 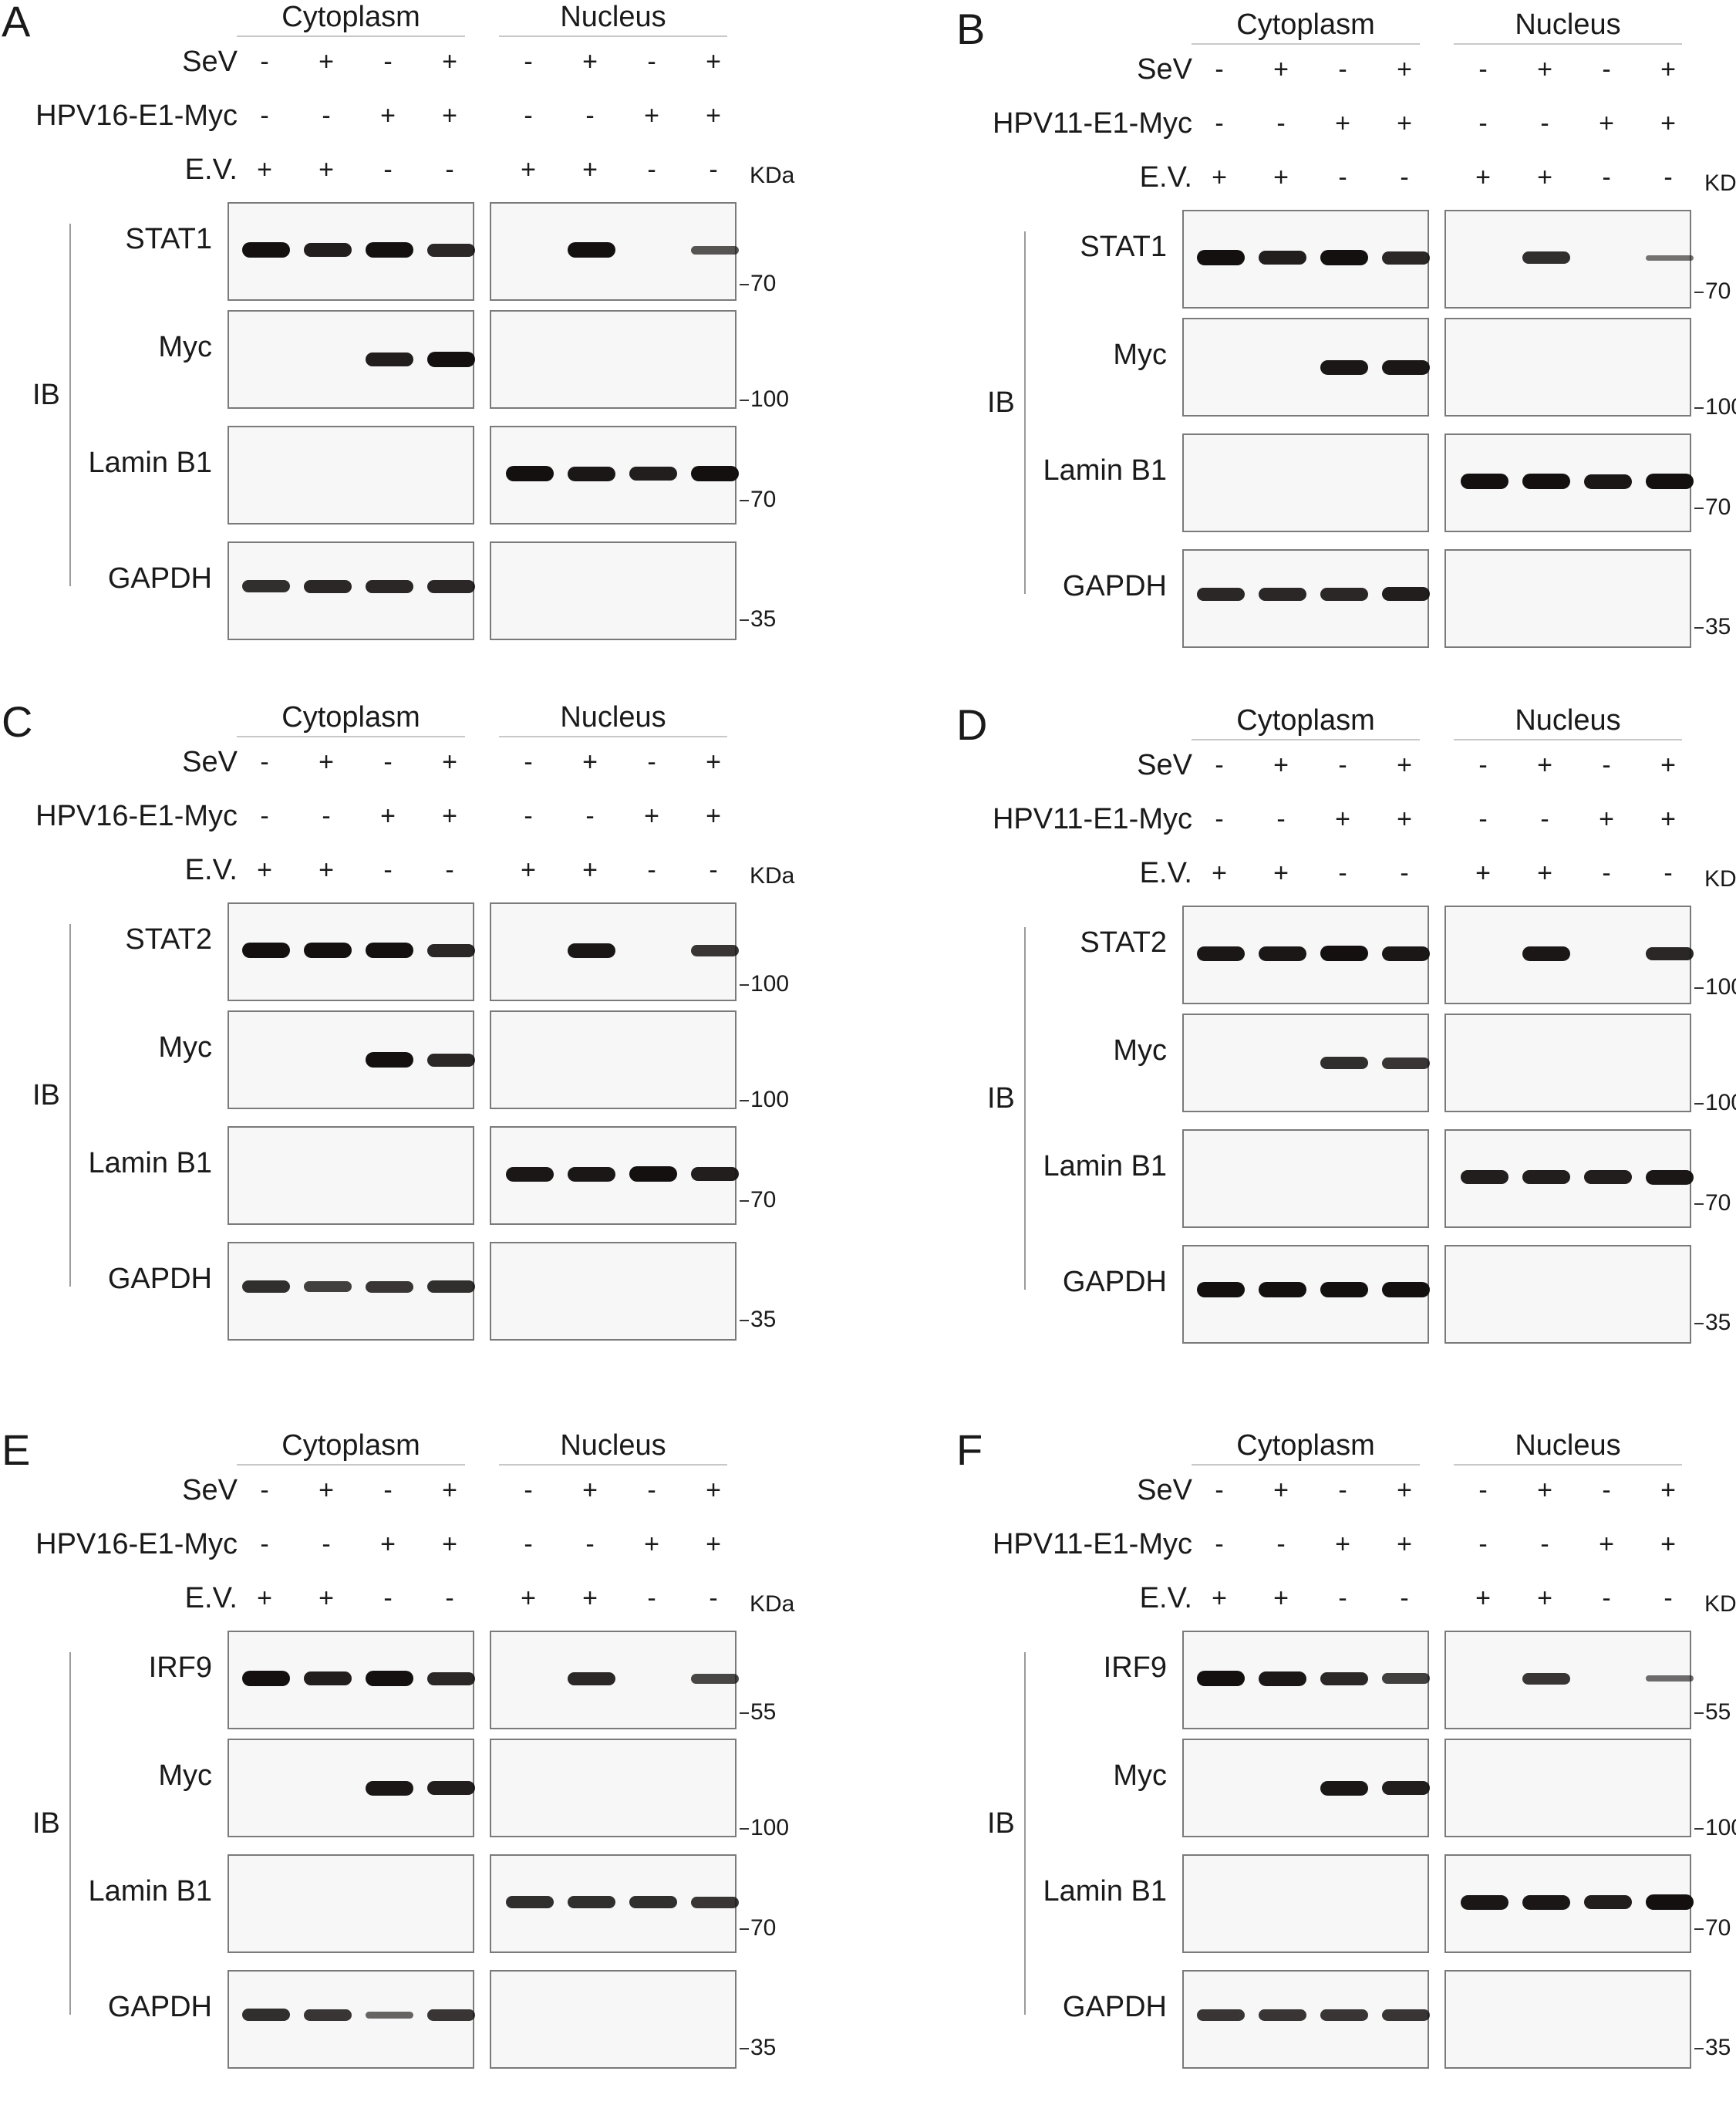 What do you see at coordinates (1123, 942) in the screenshot?
I see `protein-label: STAT2` at bounding box center [1123, 942].